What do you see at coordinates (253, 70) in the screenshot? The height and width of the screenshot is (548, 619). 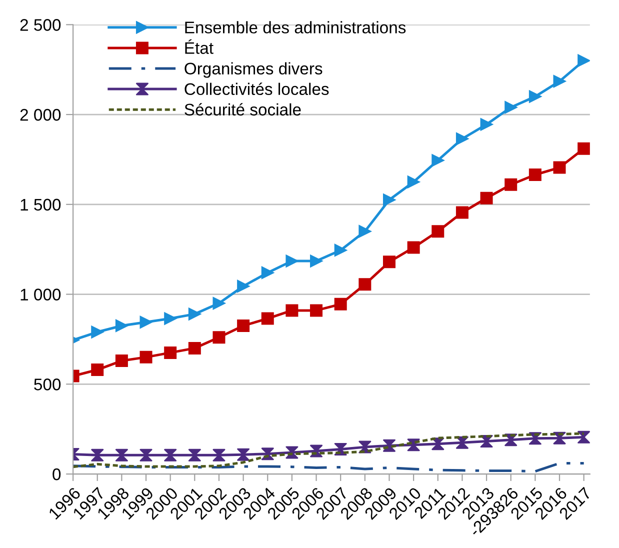 I see `legend-label: Organismes divers` at bounding box center [253, 70].